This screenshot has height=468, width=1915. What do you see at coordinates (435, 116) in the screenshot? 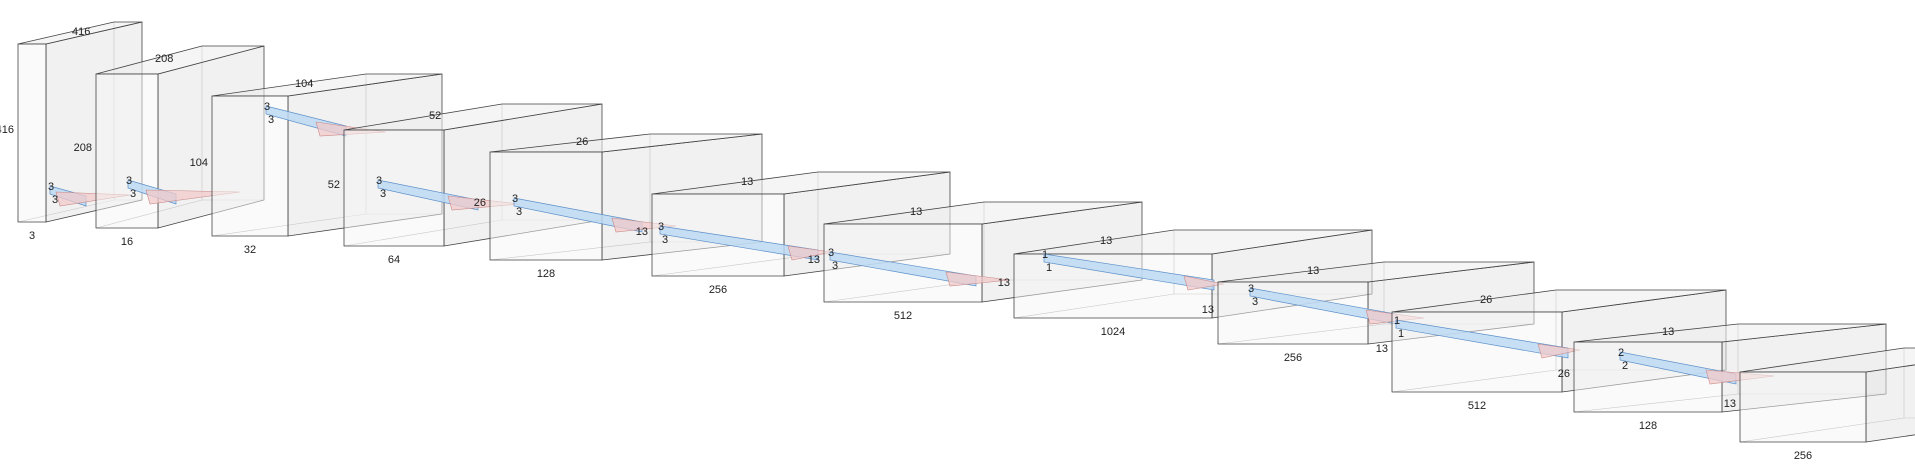
I see `width-label: 52` at bounding box center [435, 116].